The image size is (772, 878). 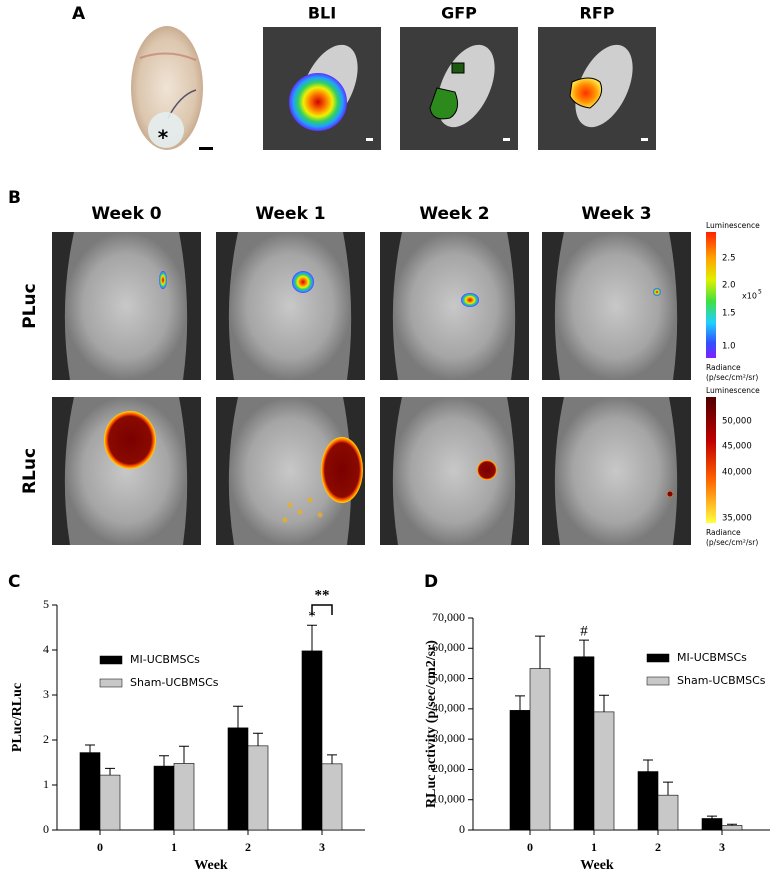 What do you see at coordinates (749, 296) in the screenshot?
I see `colorbar-multiplier: x10` at bounding box center [749, 296].